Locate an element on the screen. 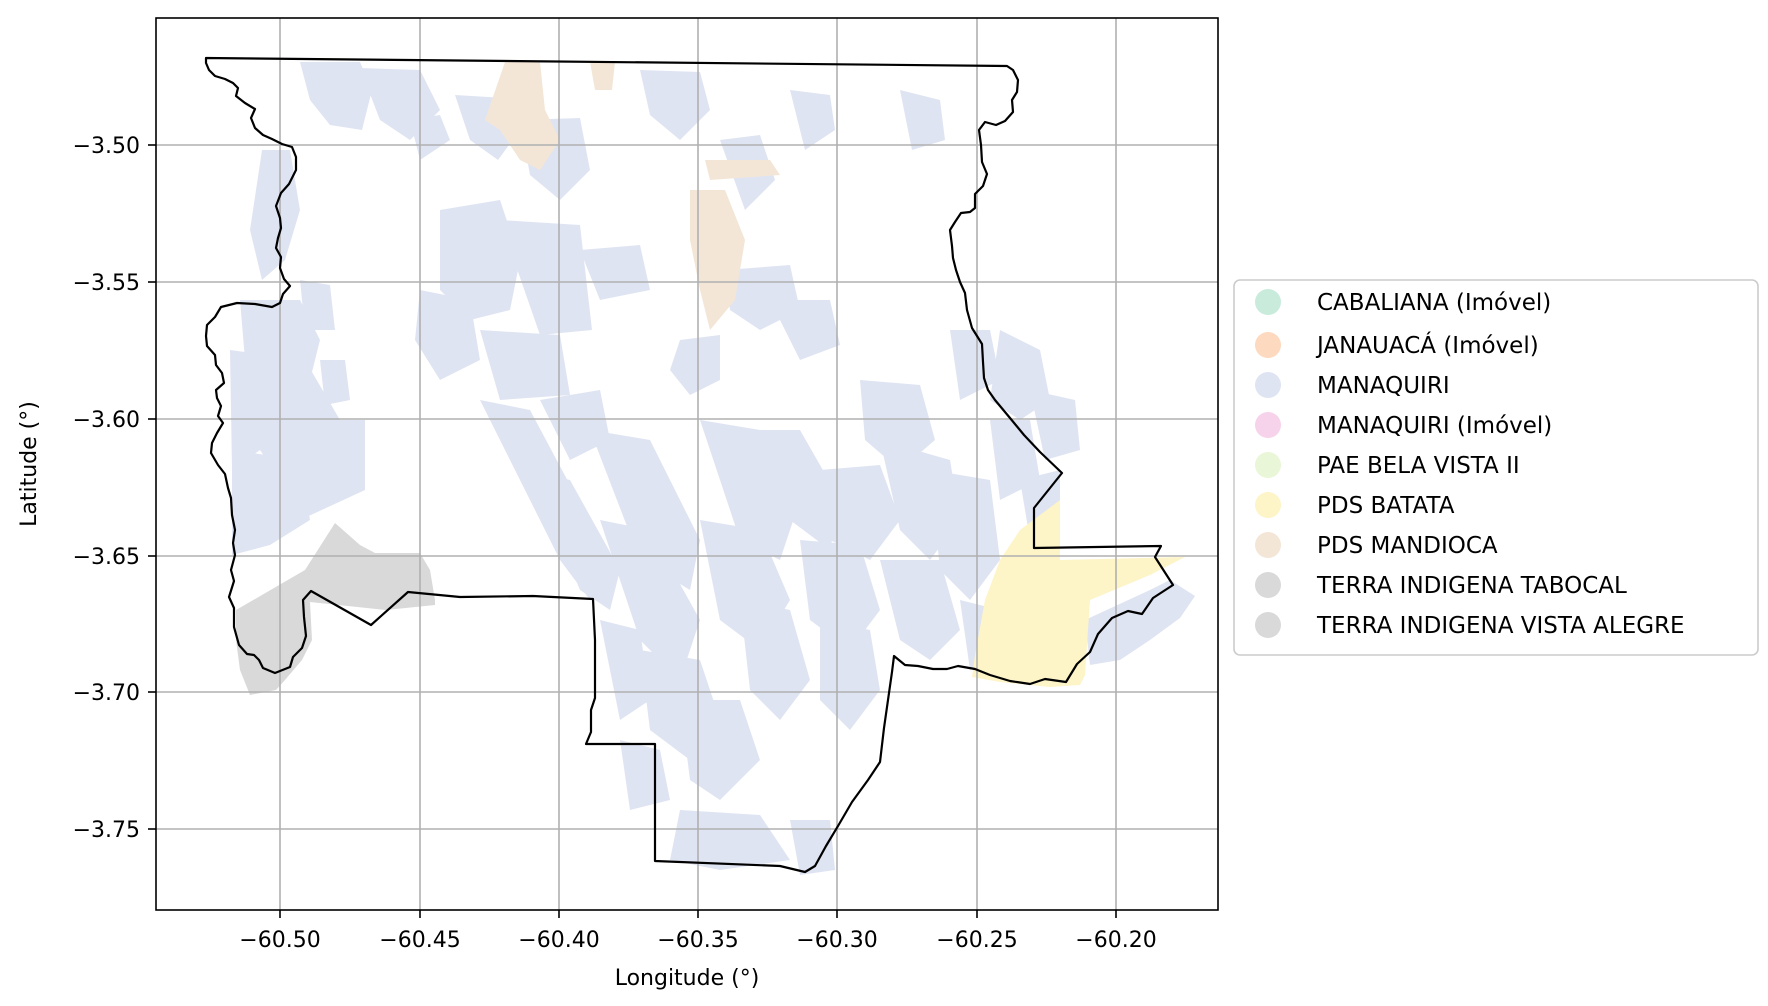 This screenshot has width=1768, height=1006. x-tick-label: −60.50 is located at coordinates (279, 940).